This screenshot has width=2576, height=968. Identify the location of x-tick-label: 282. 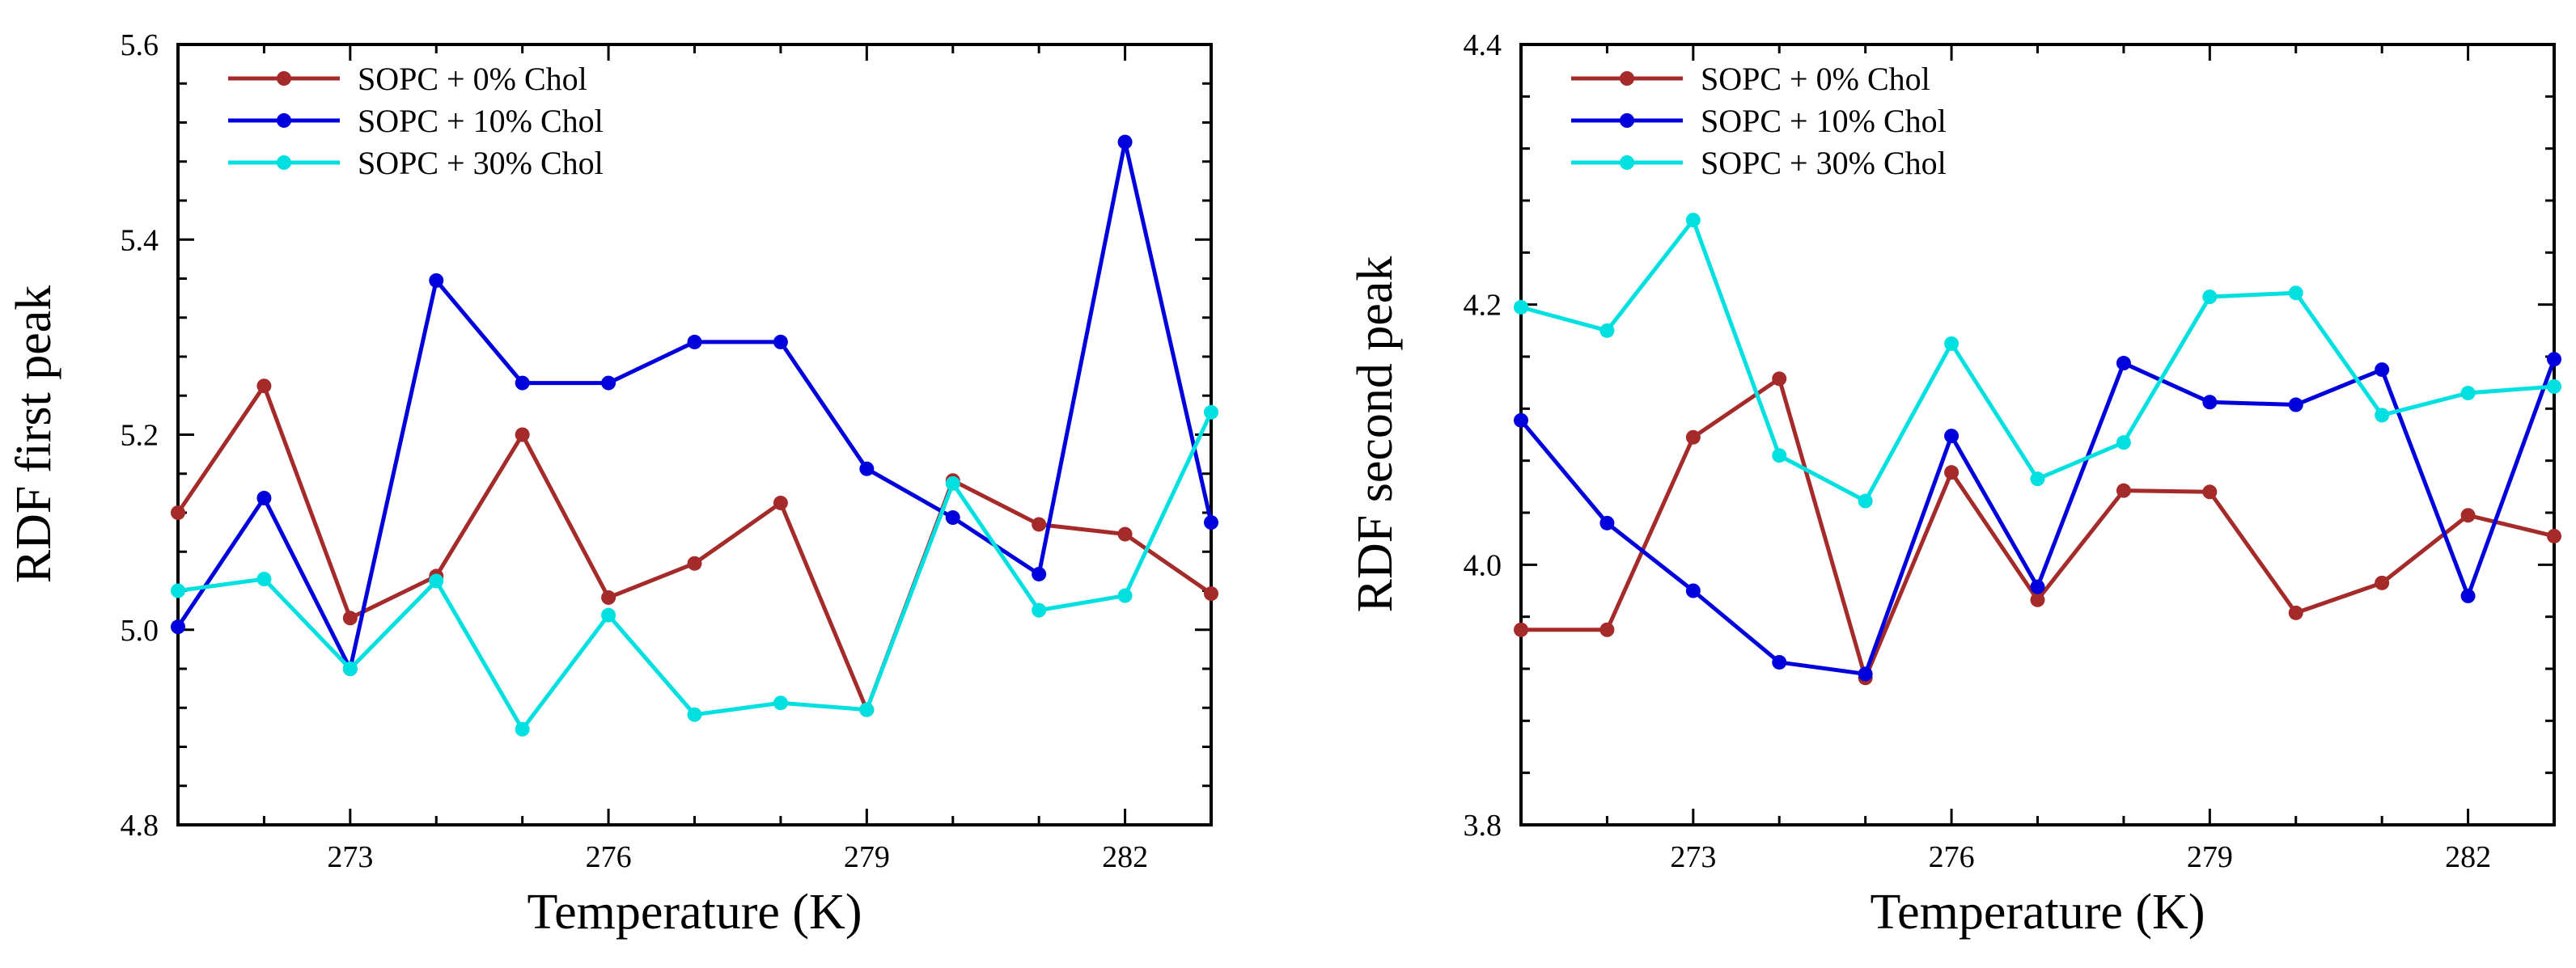
(1125, 857).